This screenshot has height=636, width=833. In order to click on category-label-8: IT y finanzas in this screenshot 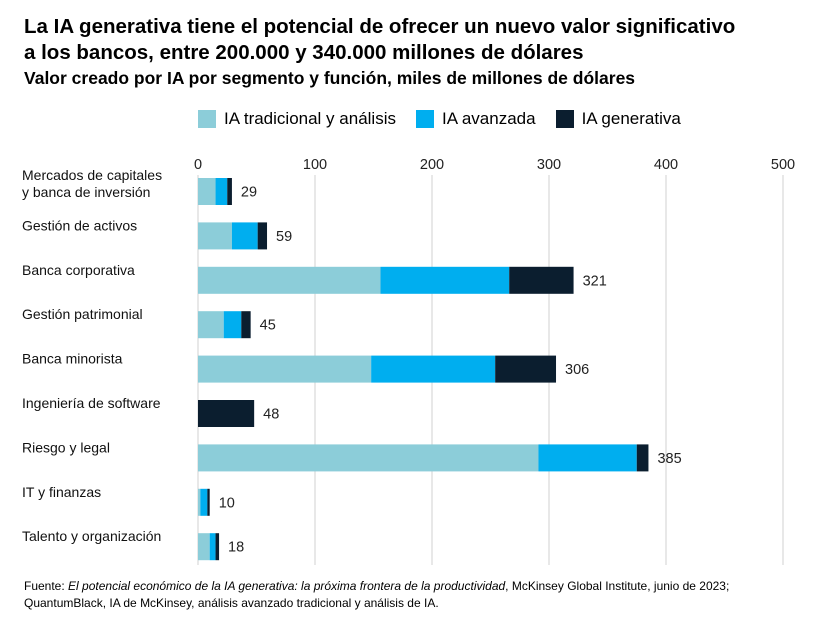, I will do `click(61, 492)`.